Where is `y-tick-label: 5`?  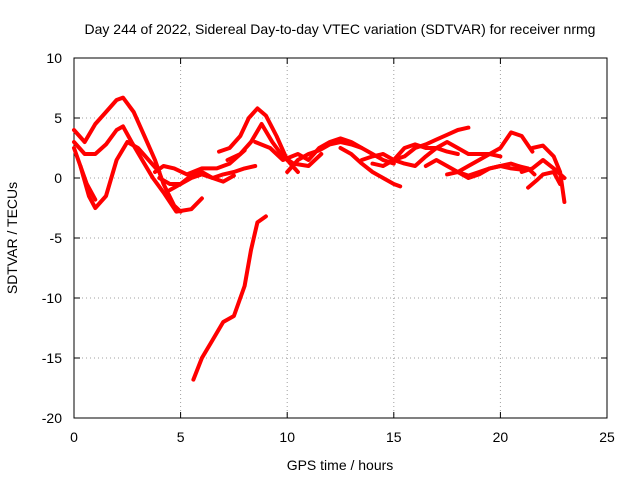
y-tick-label: 5 is located at coordinates (58, 118).